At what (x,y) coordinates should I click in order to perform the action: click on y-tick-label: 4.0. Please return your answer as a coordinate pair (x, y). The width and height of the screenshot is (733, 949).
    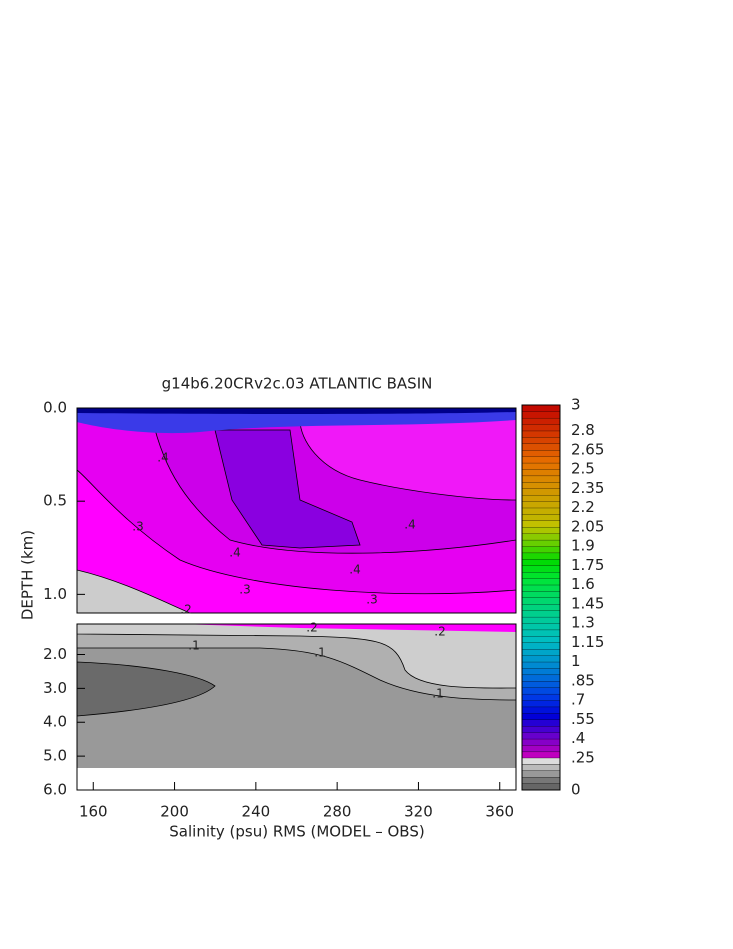
    Looking at the image, I should click on (55, 722).